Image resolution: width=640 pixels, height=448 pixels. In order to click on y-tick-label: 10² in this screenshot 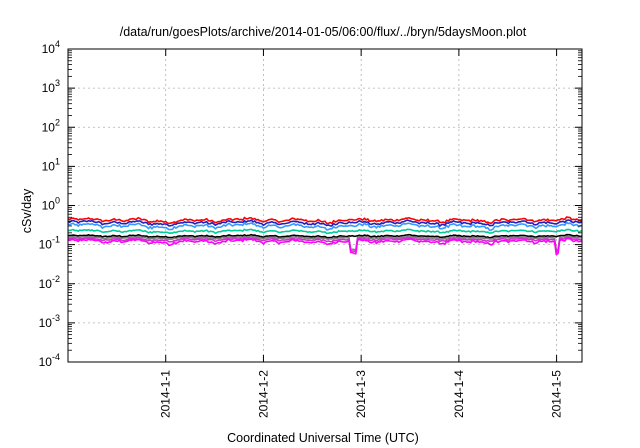, I will do `click(51, 125)`.